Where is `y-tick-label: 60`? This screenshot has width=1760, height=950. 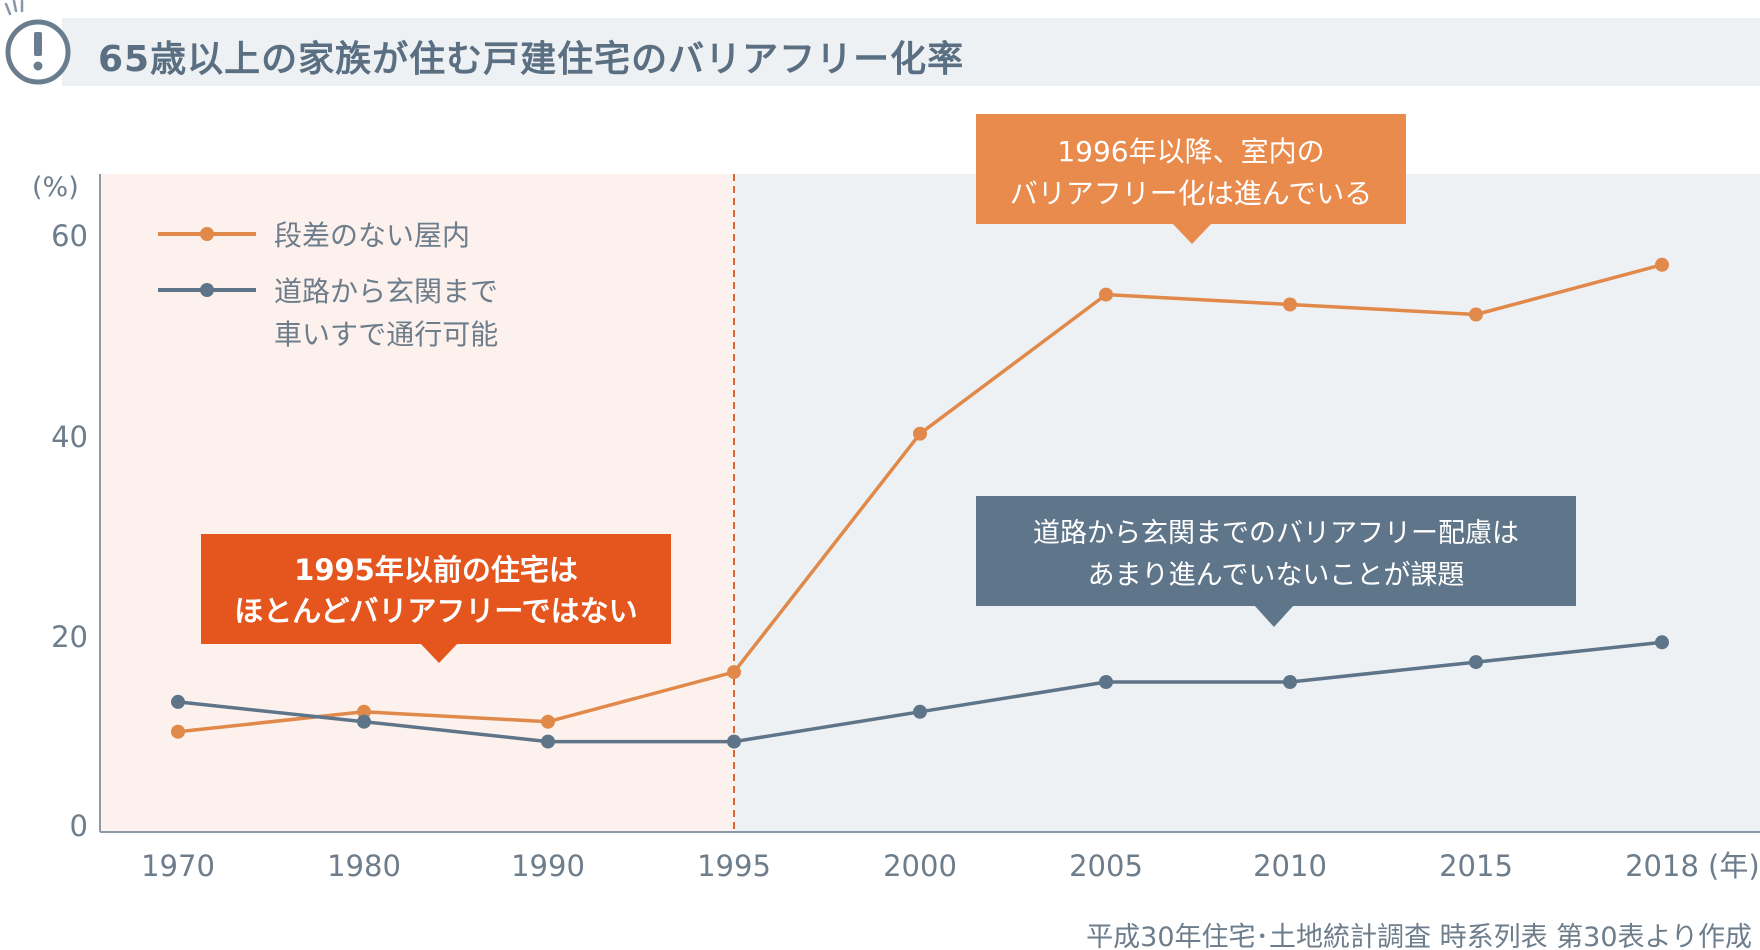
y-tick-label: 60 is located at coordinates (69, 236).